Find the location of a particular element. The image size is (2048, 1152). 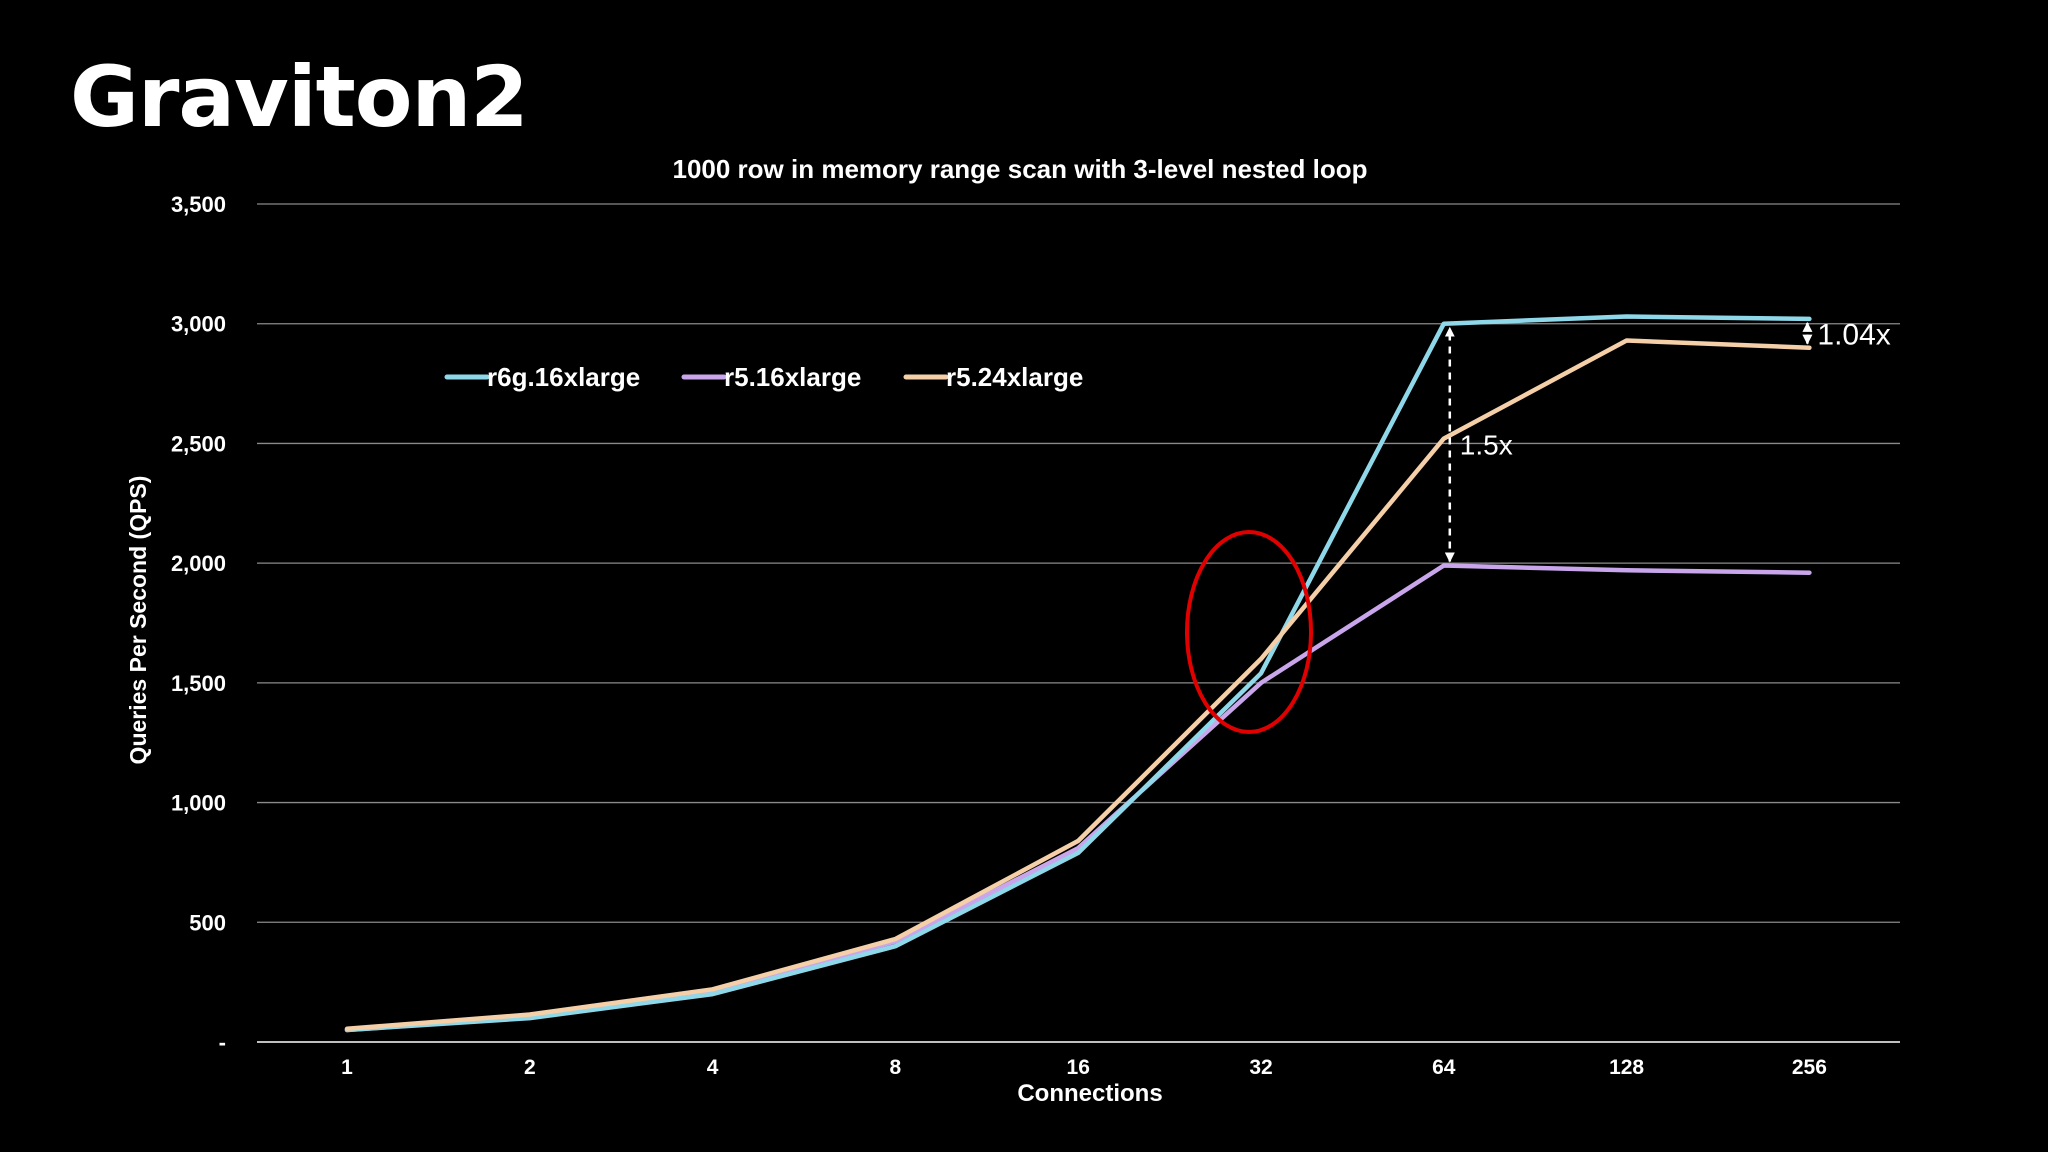

x-tick-label: 4 is located at coordinates (713, 1067).